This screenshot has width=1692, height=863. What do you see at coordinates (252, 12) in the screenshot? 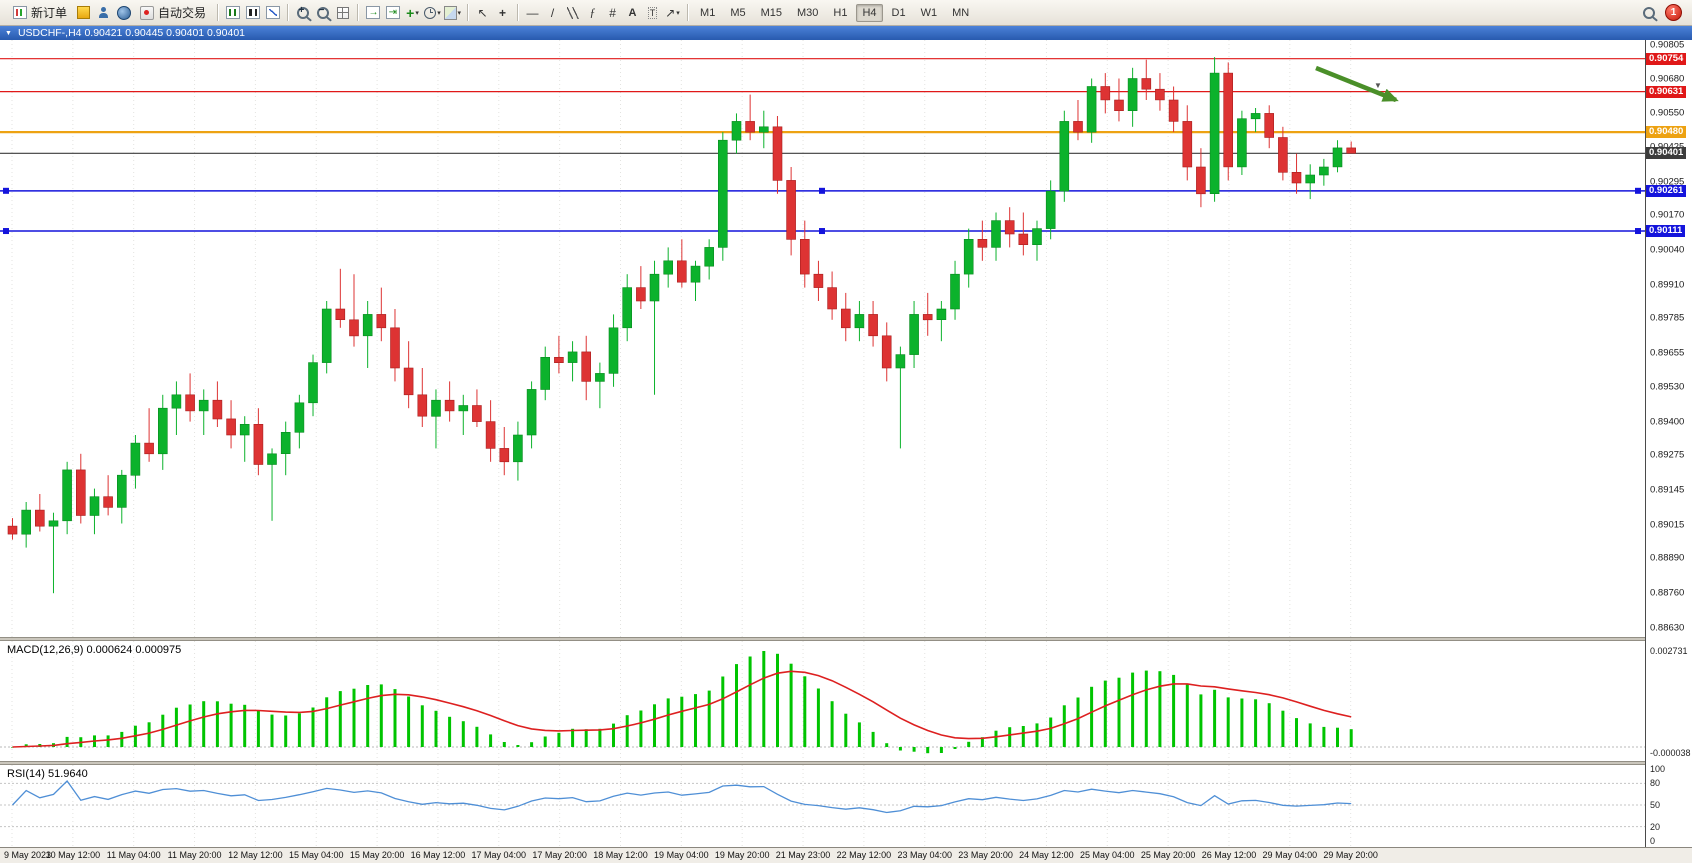
I see `candlestick-button` at bounding box center [252, 12].